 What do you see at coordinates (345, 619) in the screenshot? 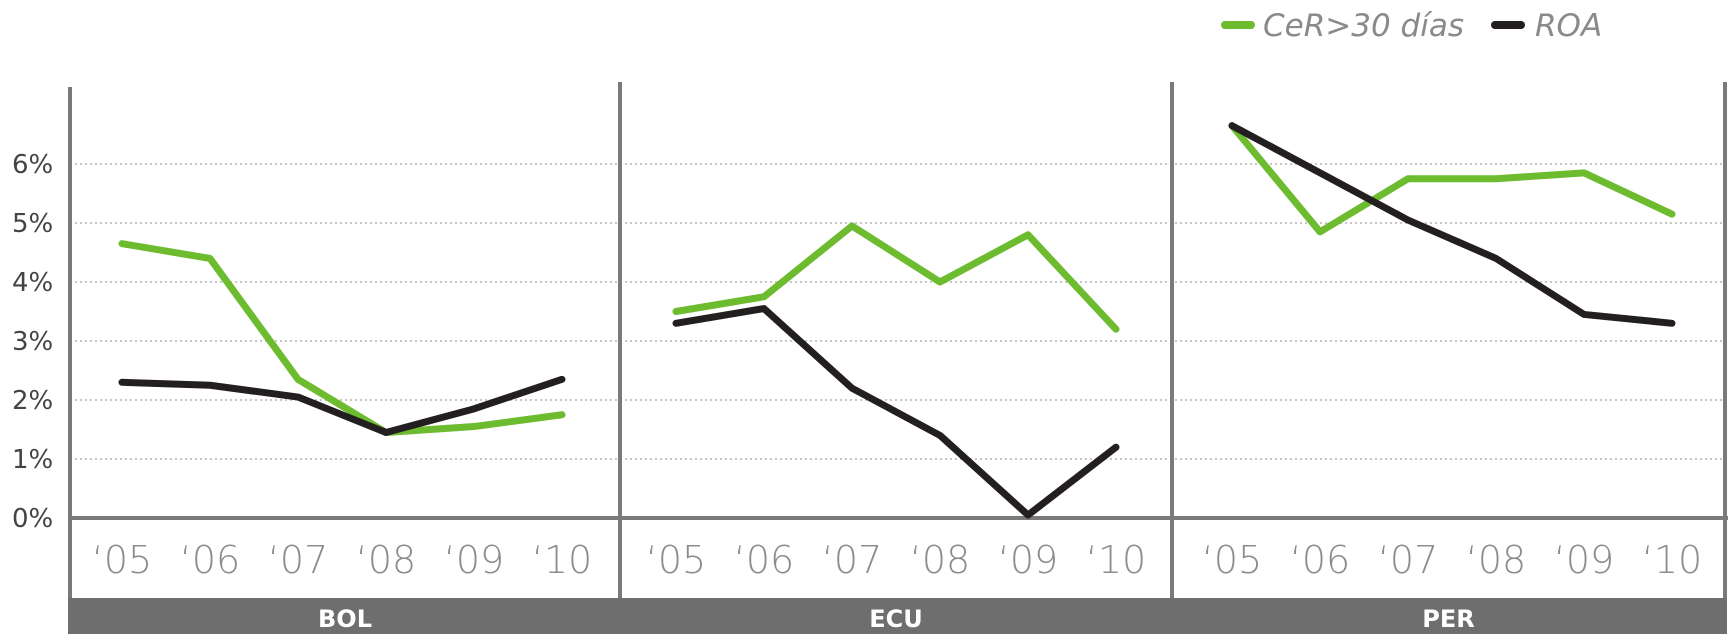
I see `panel-label-bol: BOL` at bounding box center [345, 619].